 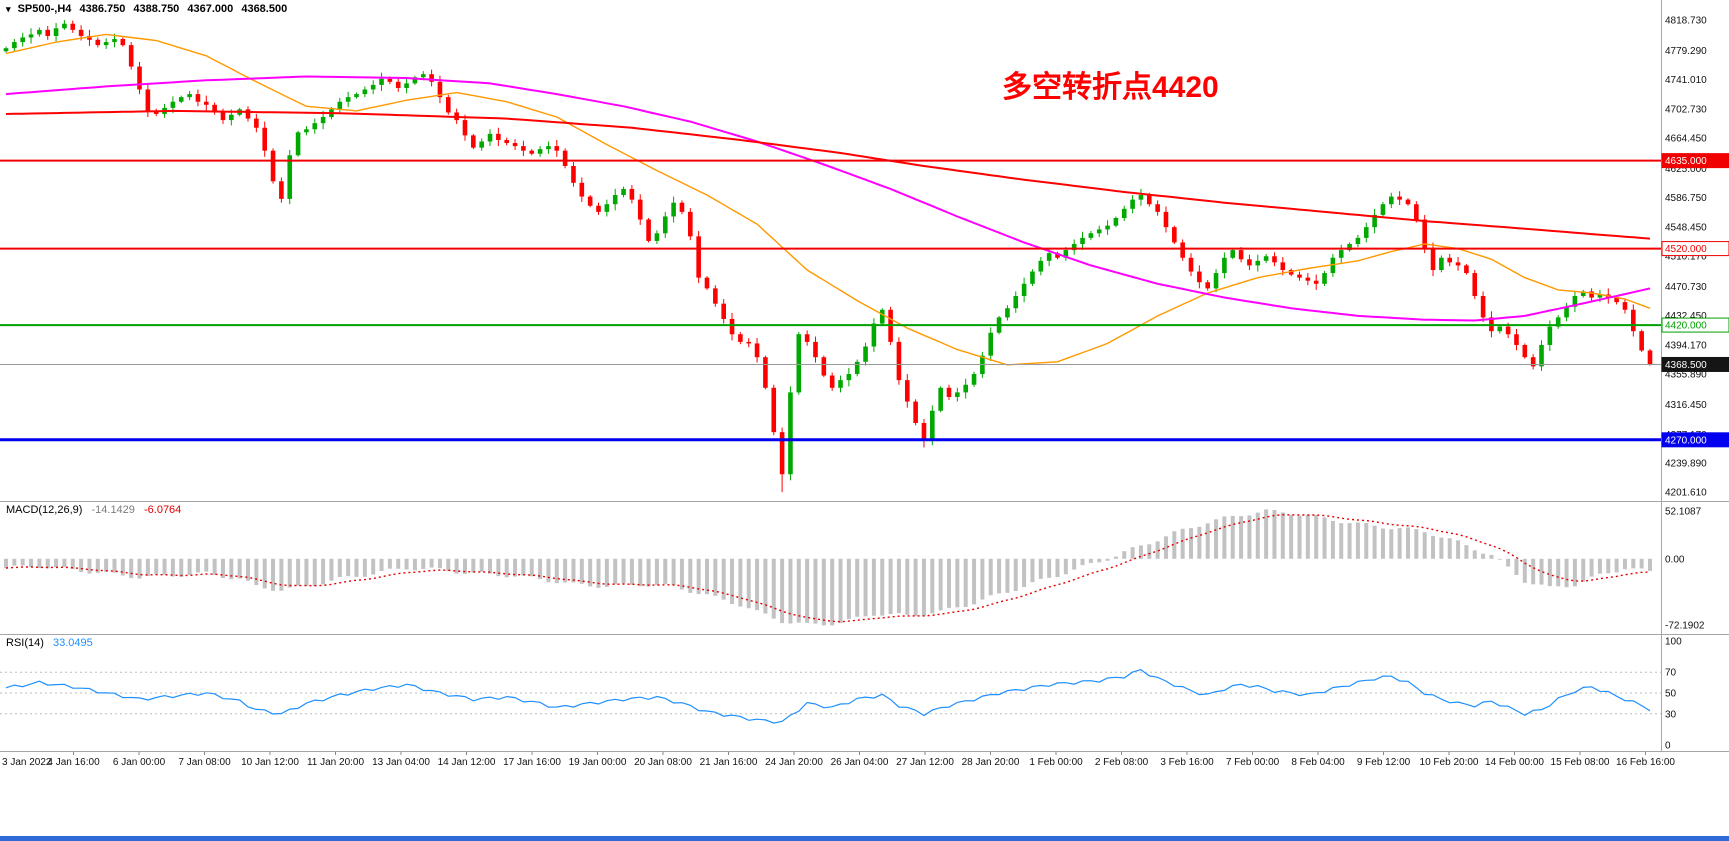 What do you see at coordinates (991, 762) in the screenshot?
I see `time-axis-label: 28 Jan 20:00` at bounding box center [991, 762].